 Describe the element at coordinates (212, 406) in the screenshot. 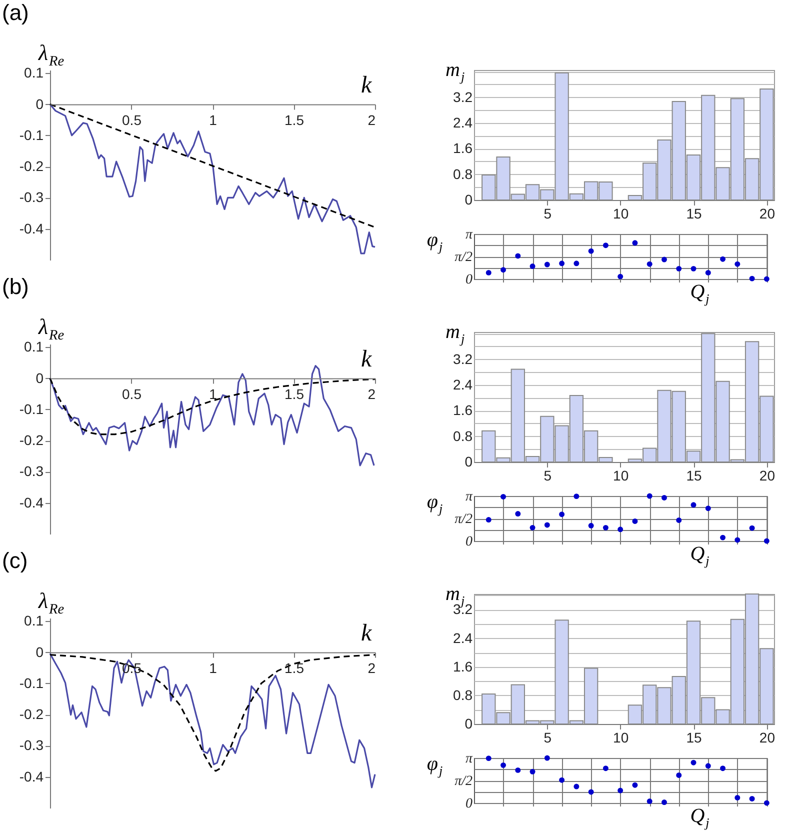

I see `line-series` at that location.